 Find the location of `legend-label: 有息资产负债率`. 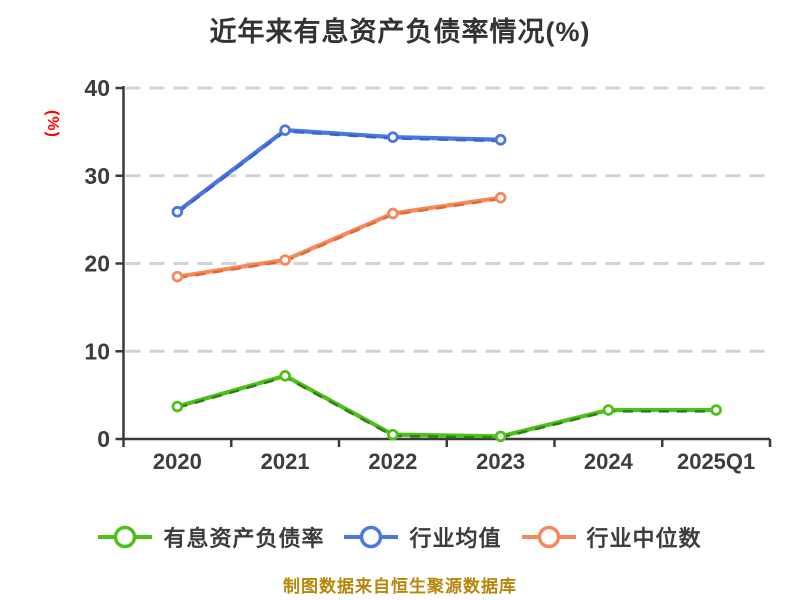

legend-label: 有息资产负债率 is located at coordinates (244, 538).